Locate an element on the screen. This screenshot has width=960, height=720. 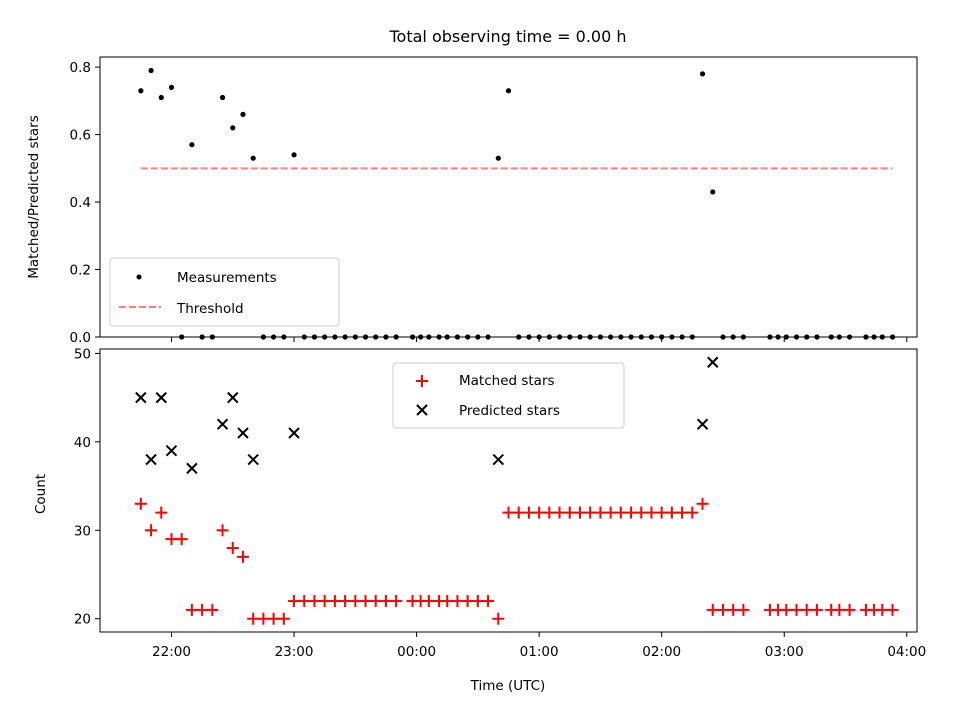
x-tick-label: 04:00 is located at coordinates (906, 652).